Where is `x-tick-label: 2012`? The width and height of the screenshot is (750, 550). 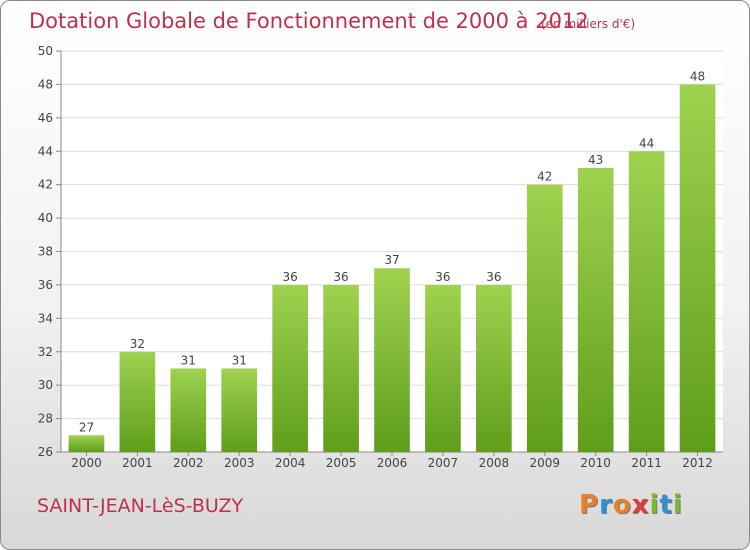 x-tick-label: 2012 is located at coordinates (697, 463).